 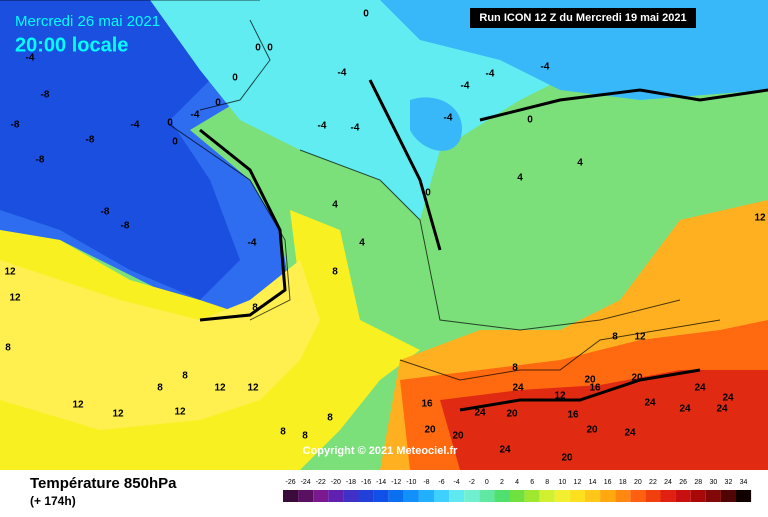 I want to click on legend-tick-label: -22, so click(x=321, y=482).